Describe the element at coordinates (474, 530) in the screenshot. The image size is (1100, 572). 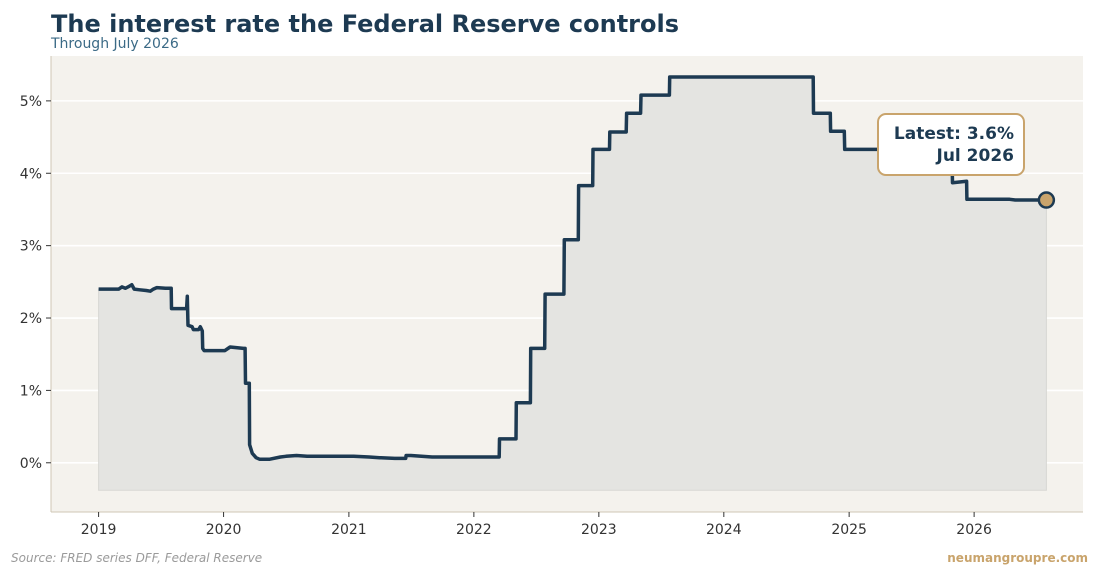
I see `x-tick-label: 2022` at that location.